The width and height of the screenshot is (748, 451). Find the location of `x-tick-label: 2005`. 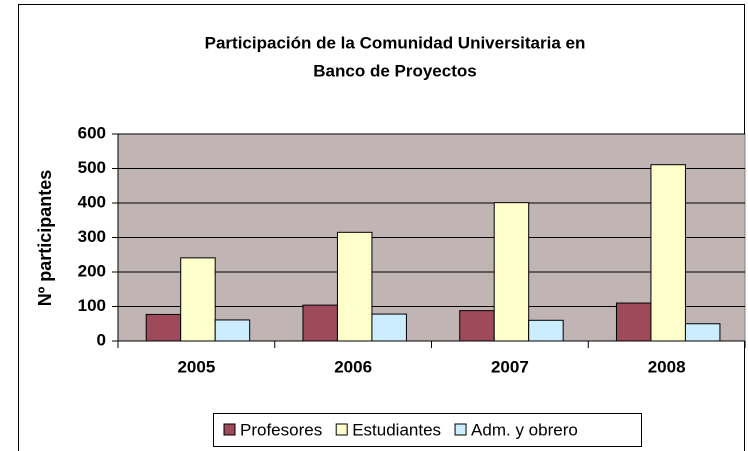

x-tick-label: 2005 is located at coordinates (196, 366).